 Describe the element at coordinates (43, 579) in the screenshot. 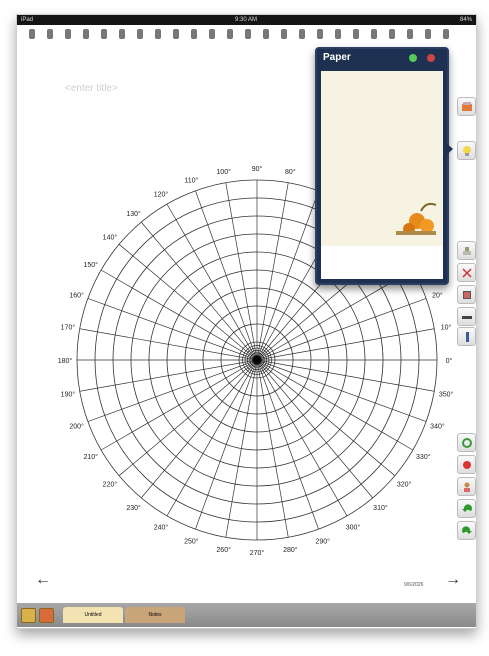

I see `prev-arrow-icon: ←` at that location.